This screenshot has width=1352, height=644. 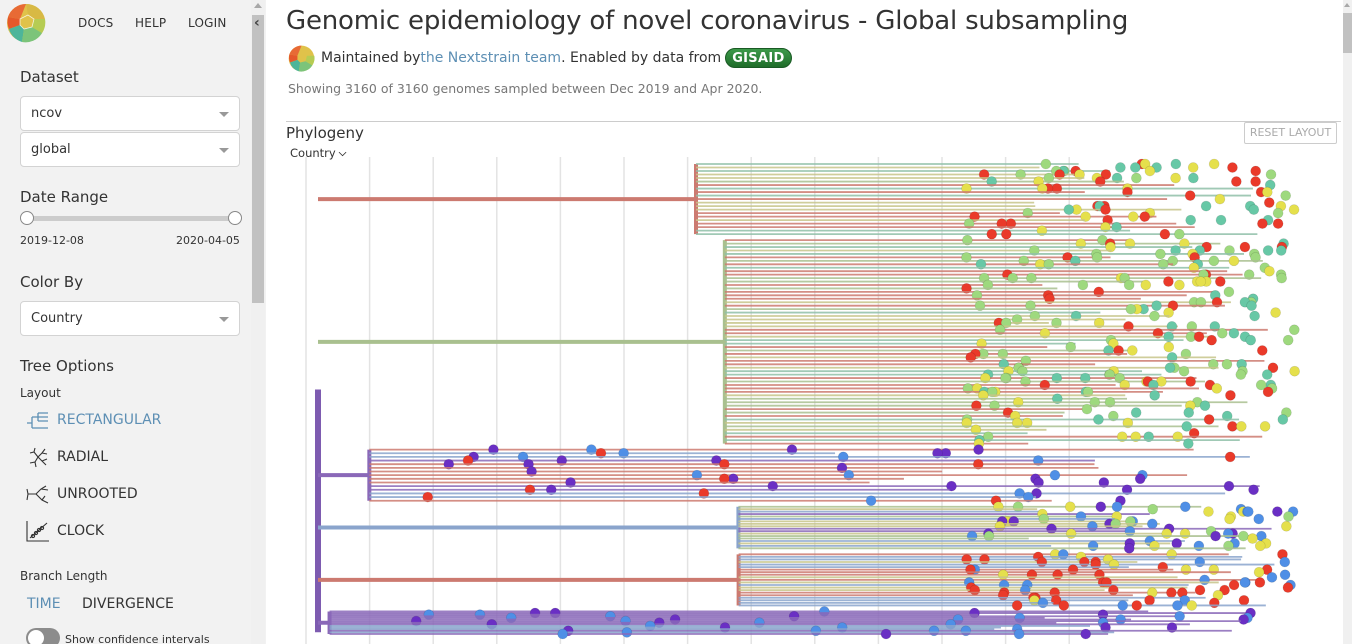 I want to click on color-by-select: Country, so click(x=130, y=318).